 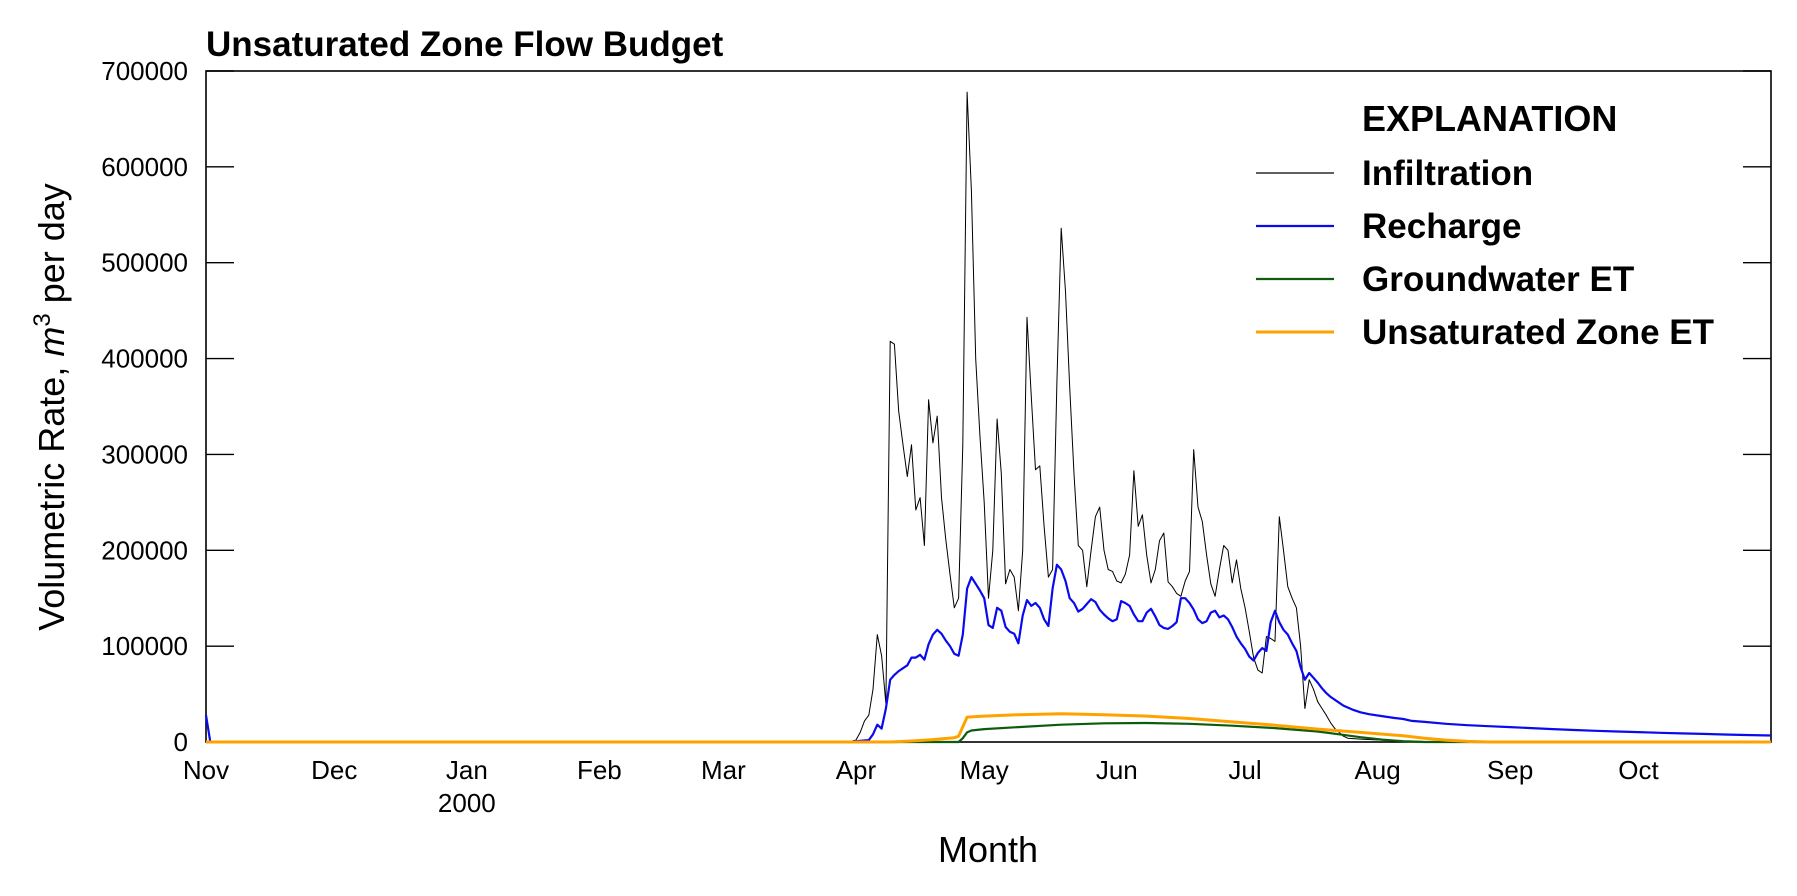 I want to click on x-tick-label: Sep, so click(x=1510, y=770).